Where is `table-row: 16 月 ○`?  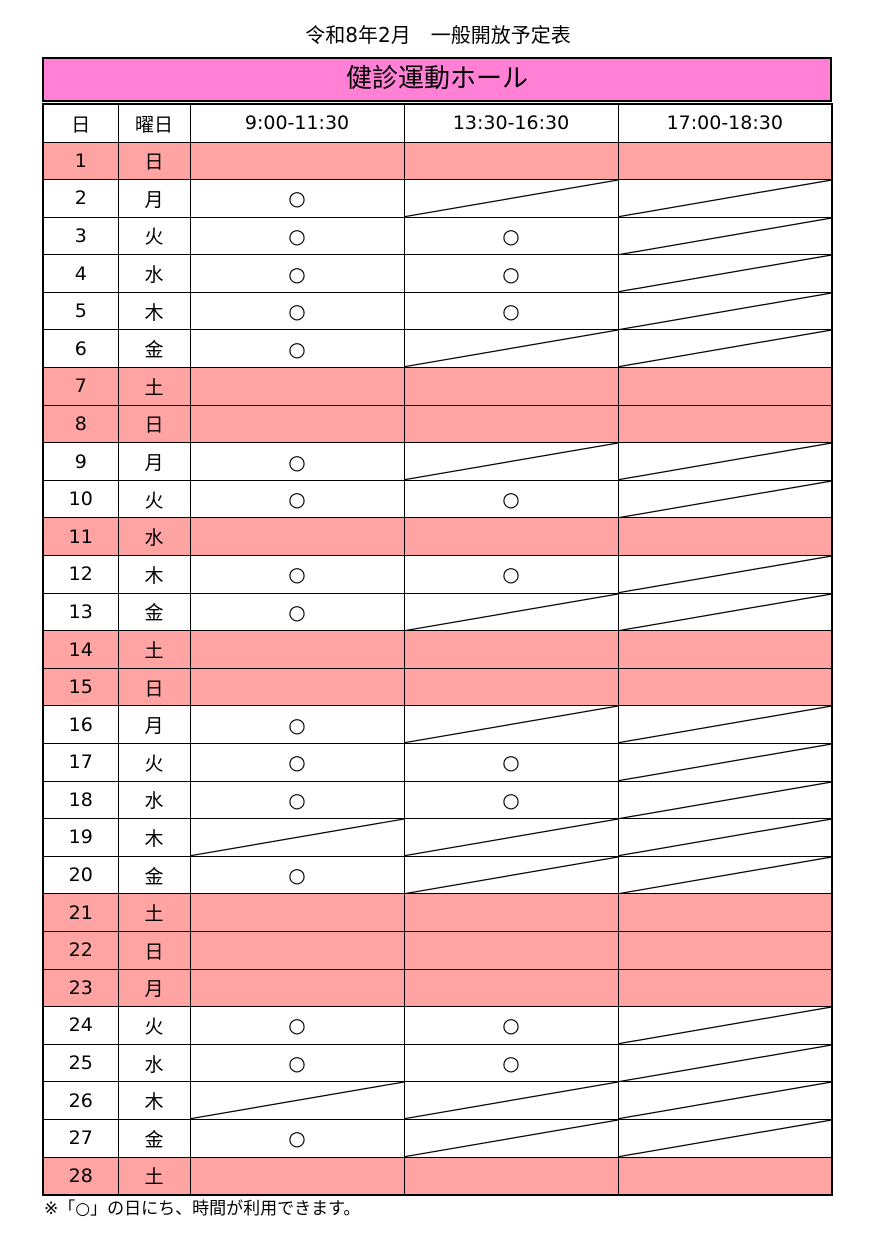
table-row: 16 月 ○ is located at coordinates (437, 724).